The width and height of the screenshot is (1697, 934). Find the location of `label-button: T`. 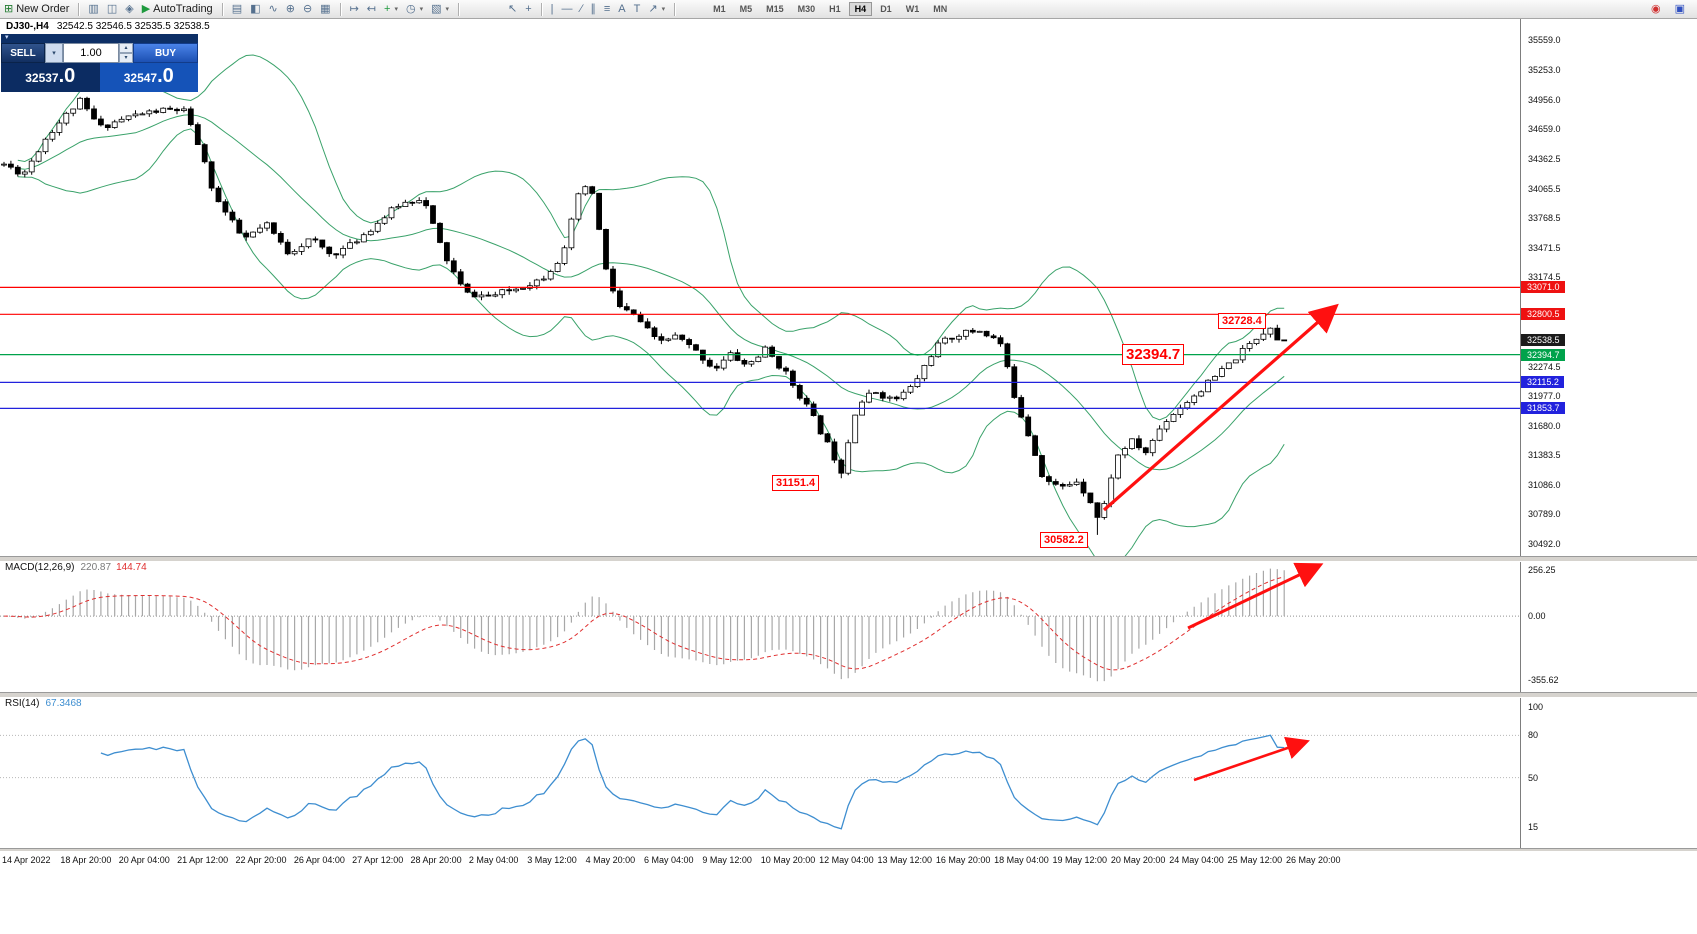

label-button: T is located at coordinates (637, 9).